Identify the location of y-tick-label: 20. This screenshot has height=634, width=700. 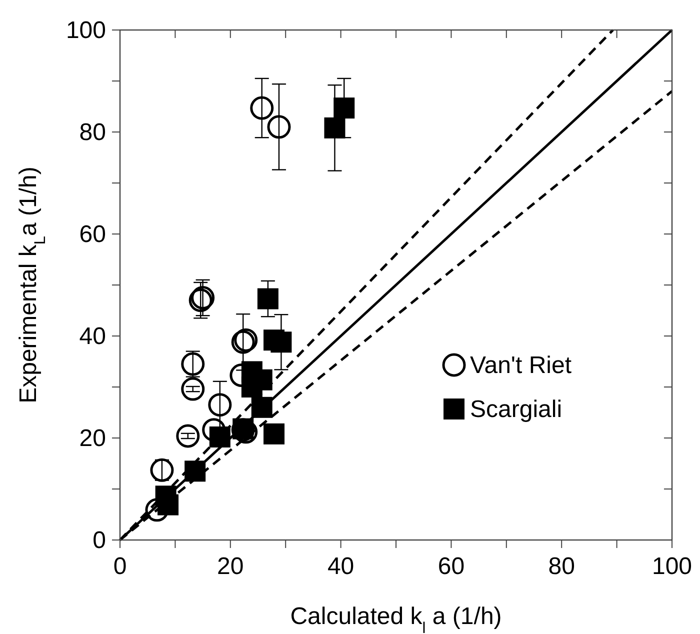
(92, 438).